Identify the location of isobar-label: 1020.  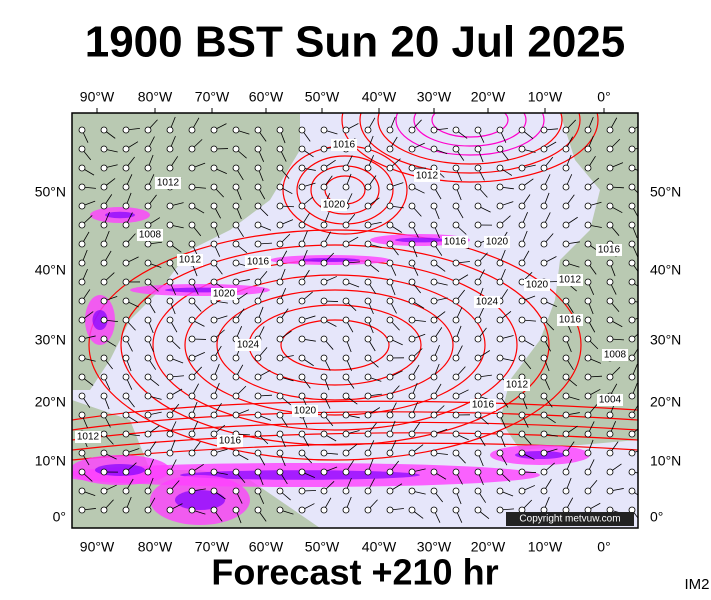
(537, 285).